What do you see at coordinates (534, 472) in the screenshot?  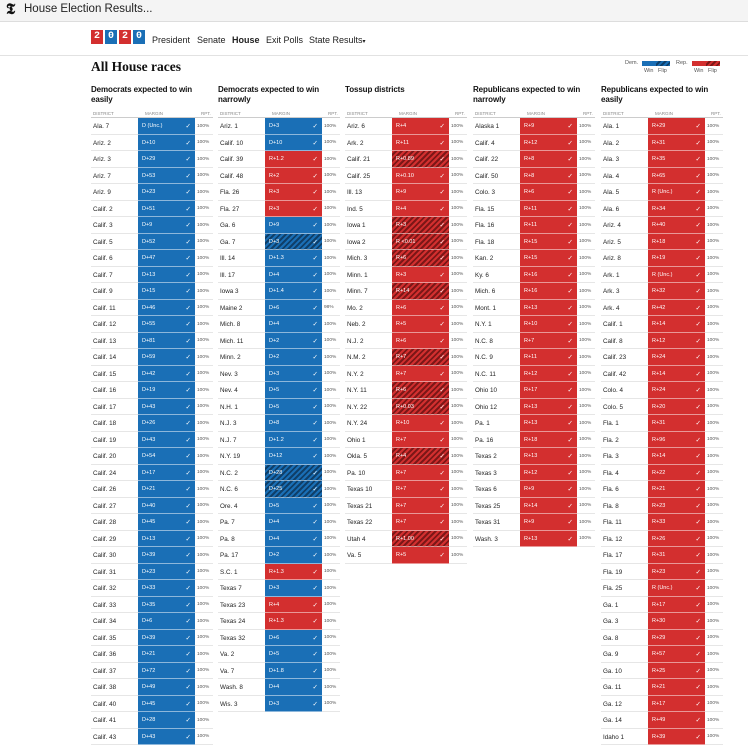 I see `table-row: Texas 3 R+12 ✓ 100%` at bounding box center [534, 472].